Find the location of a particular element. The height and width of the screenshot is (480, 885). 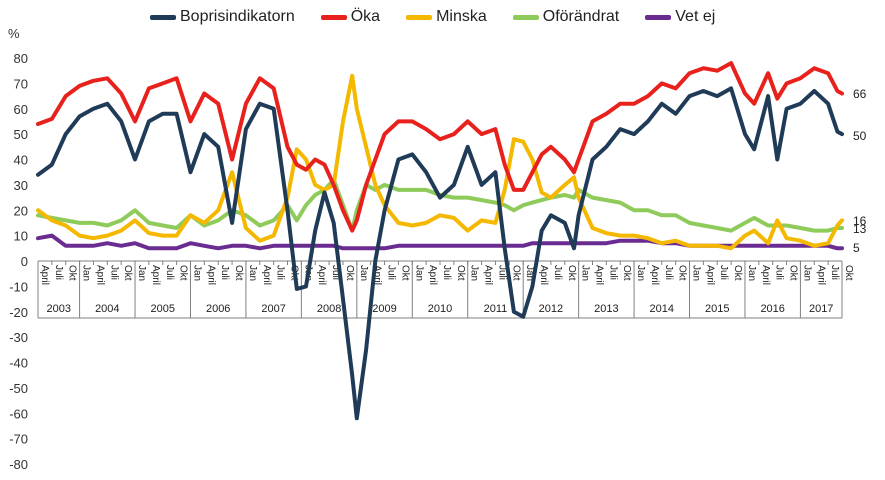

year-label: 2005 is located at coordinates (163, 309).